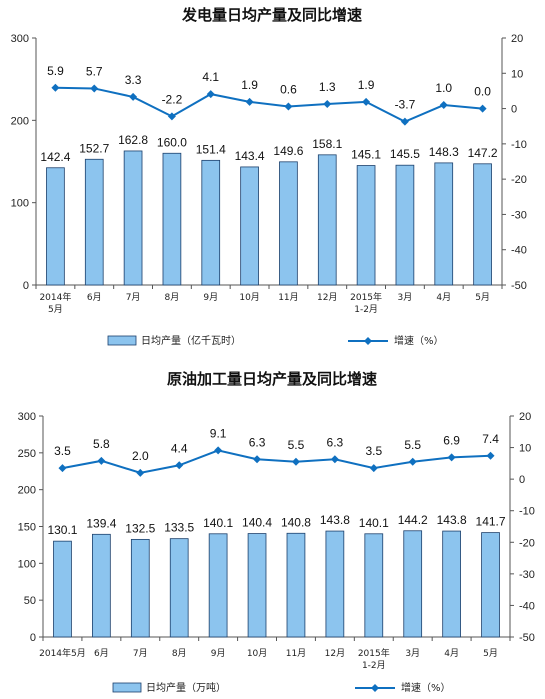  I want to click on left-axis-tick-label: 300, so click(20, 39).